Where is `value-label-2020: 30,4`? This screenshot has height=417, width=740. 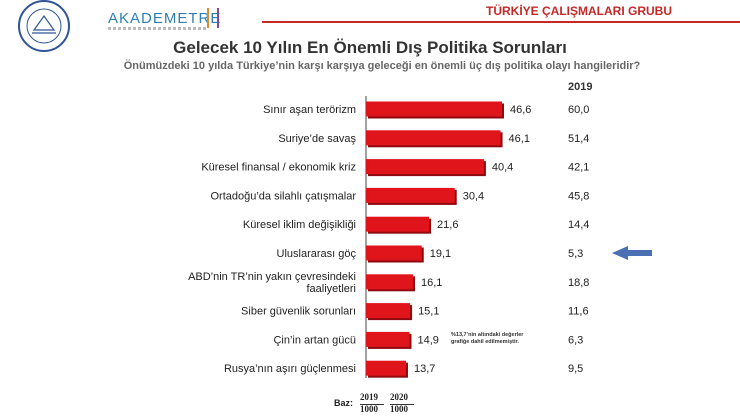
value-label-2020: 30,4 is located at coordinates (473, 196).